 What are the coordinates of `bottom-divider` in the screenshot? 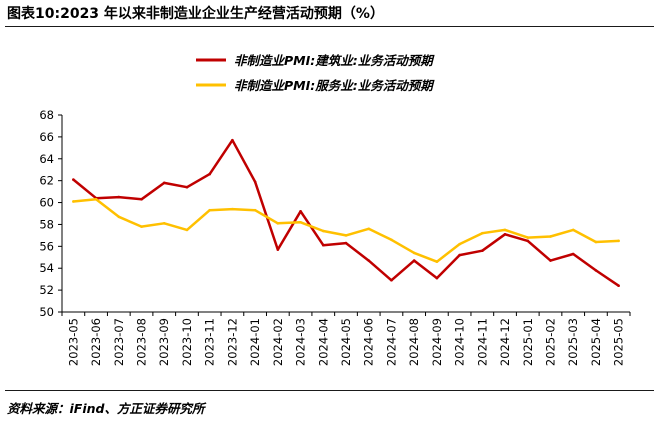 It's located at (329, 390).